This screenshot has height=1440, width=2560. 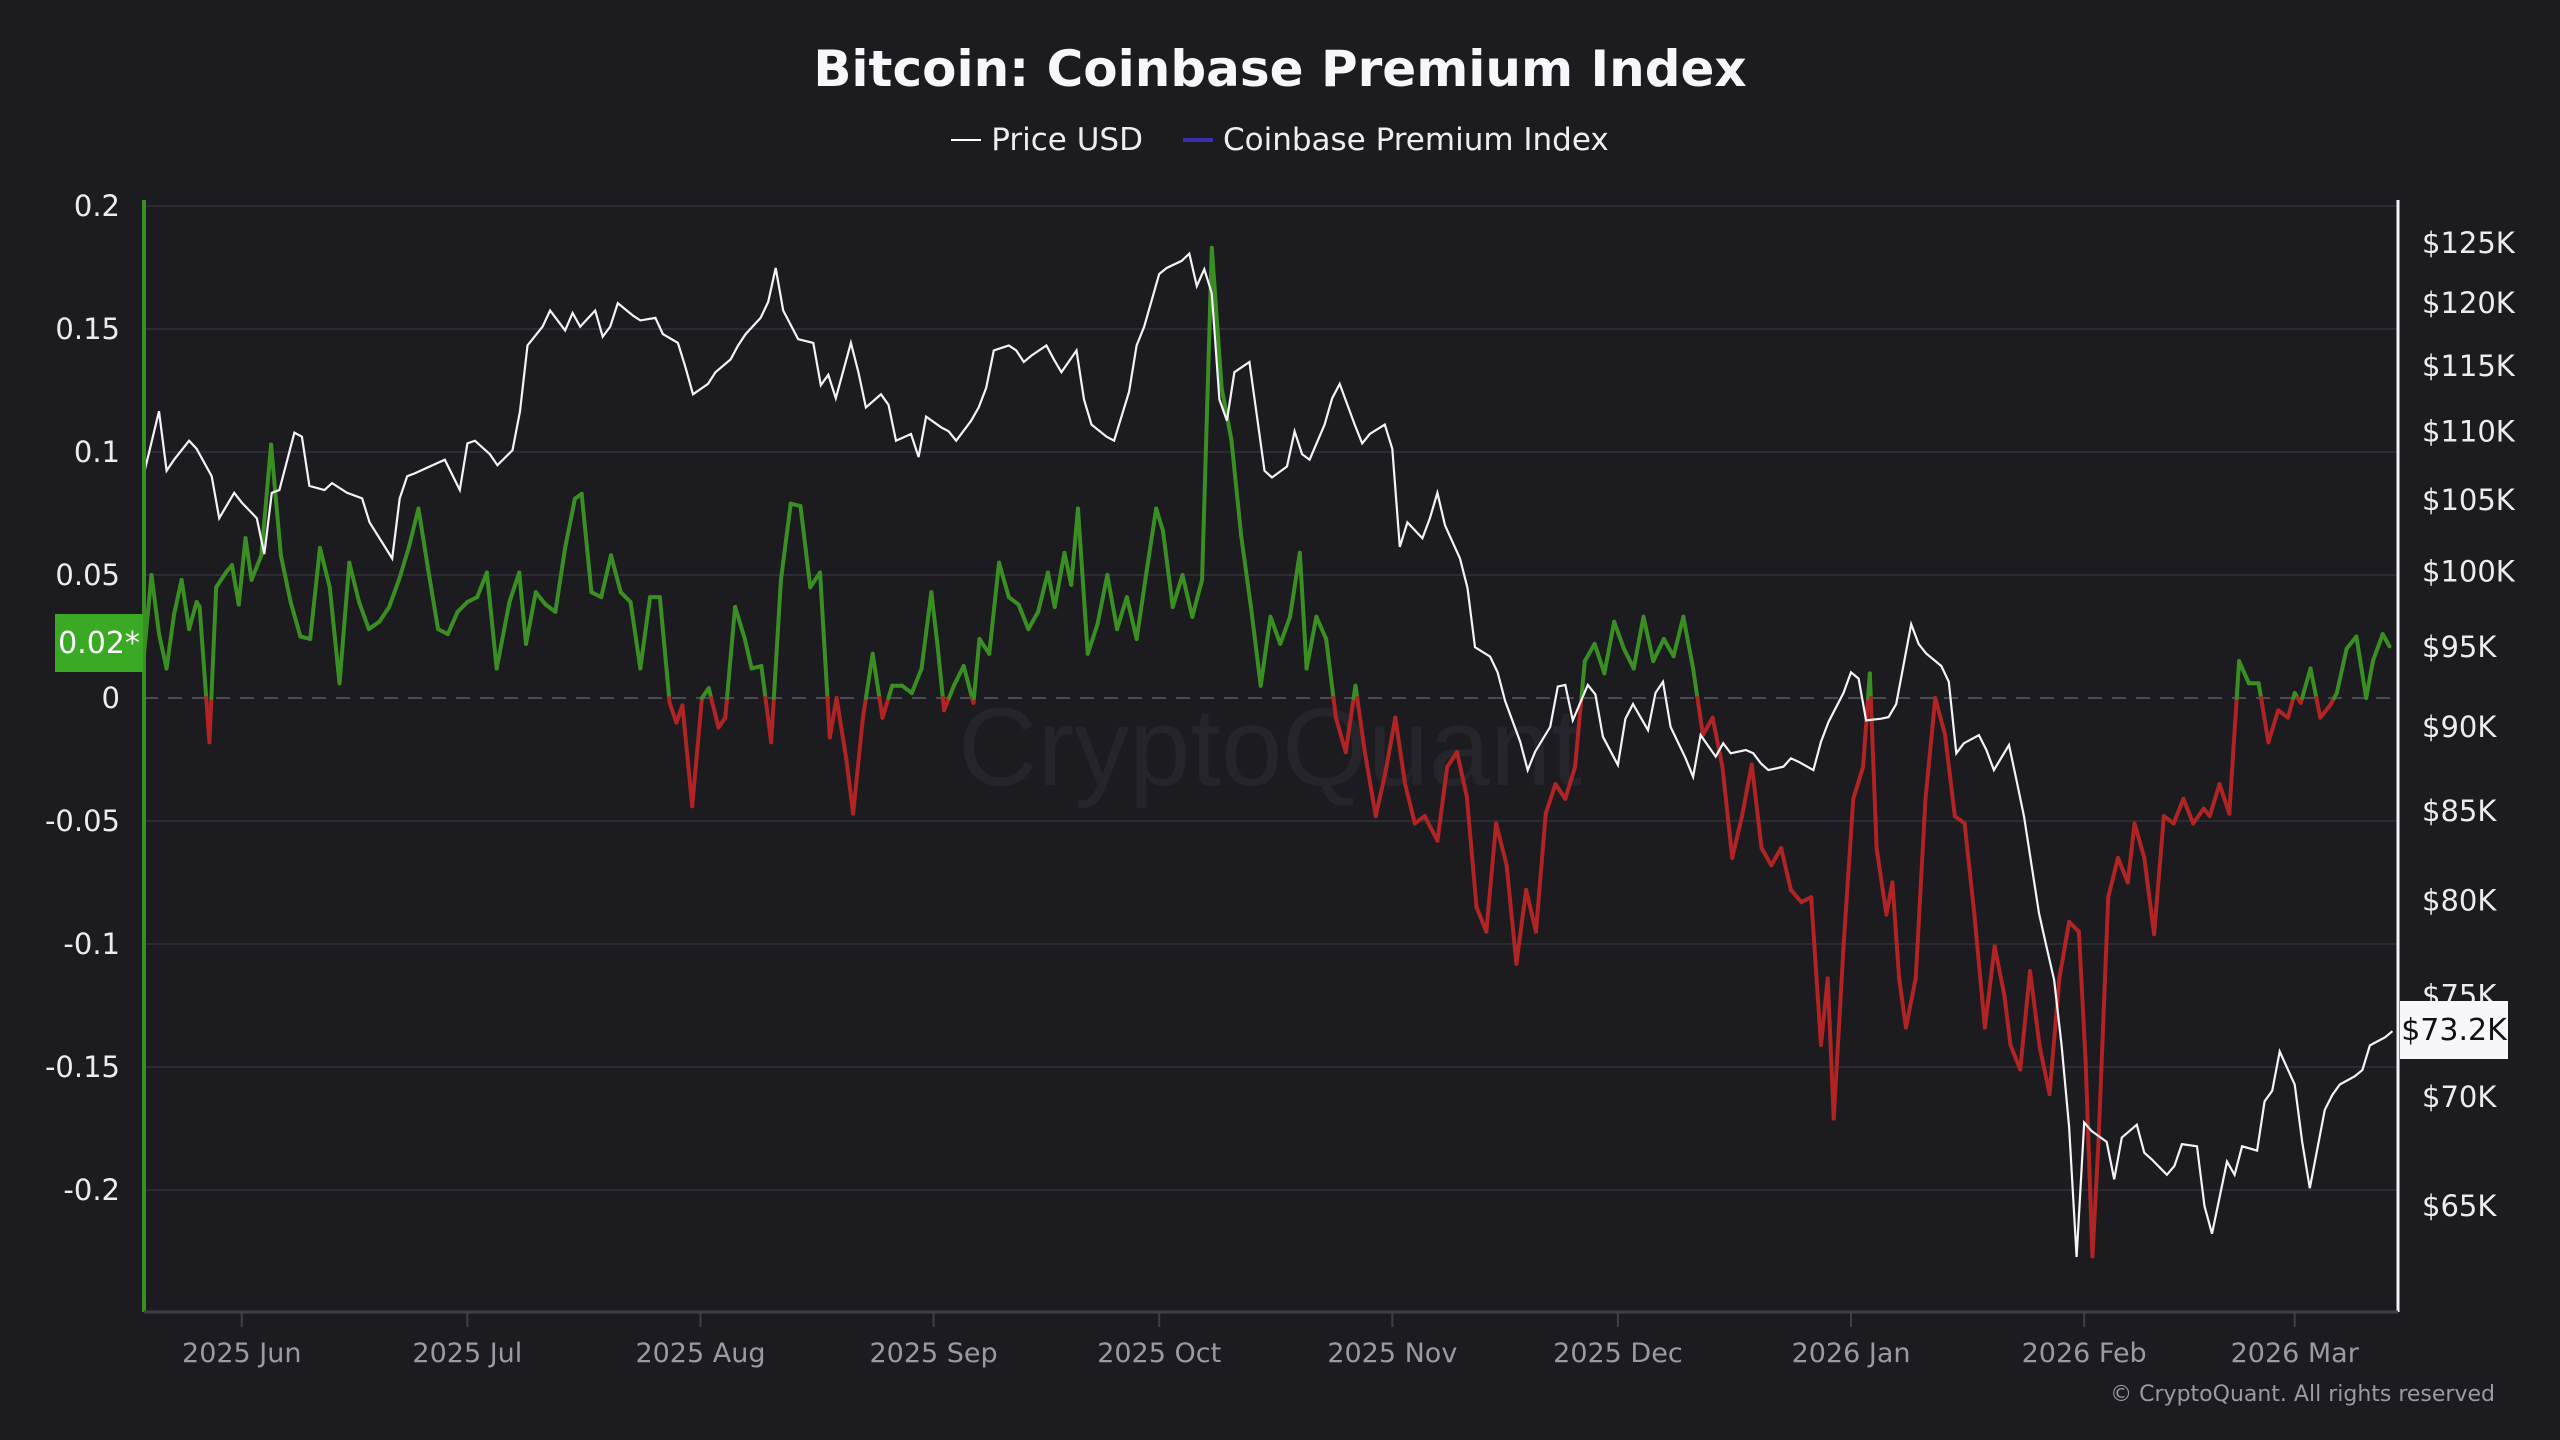 What do you see at coordinates (87, 575) in the screenshot?
I see `left-tick-label: 0.05` at bounding box center [87, 575].